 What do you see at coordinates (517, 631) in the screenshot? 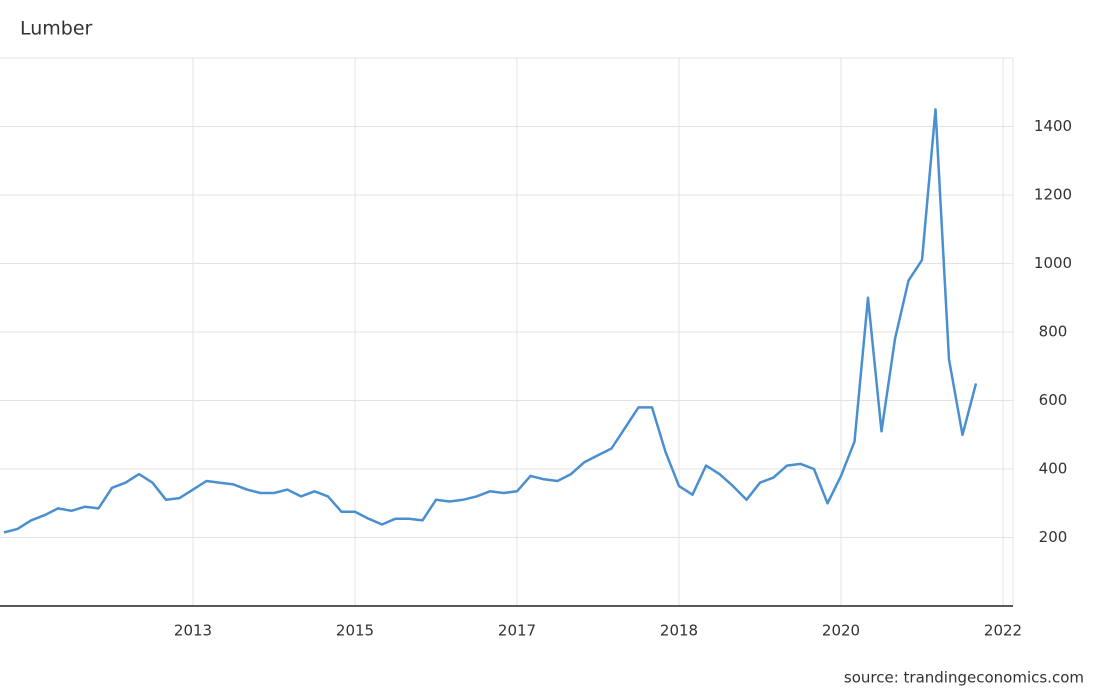
I see `x-tick-label: 2017` at bounding box center [517, 631].